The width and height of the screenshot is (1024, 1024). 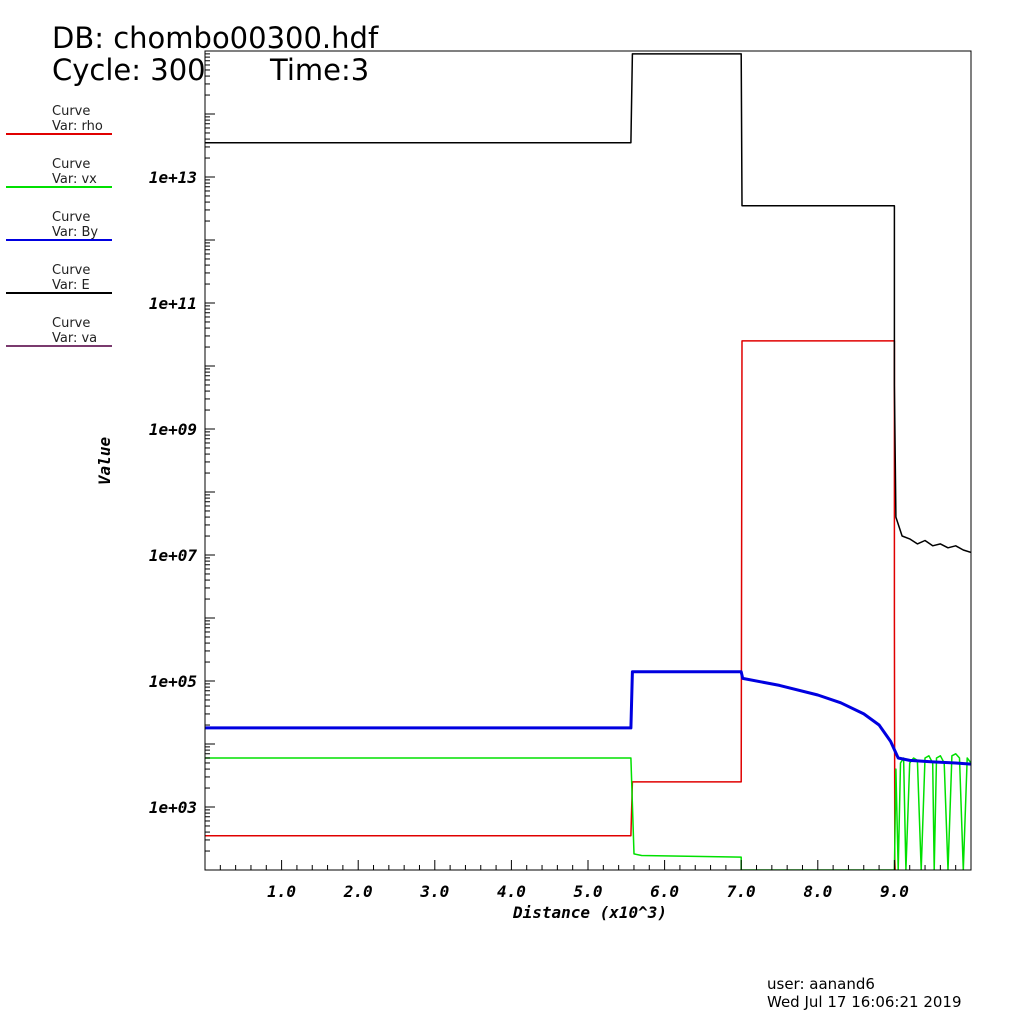 What do you see at coordinates (215, 38) in the screenshot?
I see `database-title: DB: chombo00300.hdf` at bounding box center [215, 38].